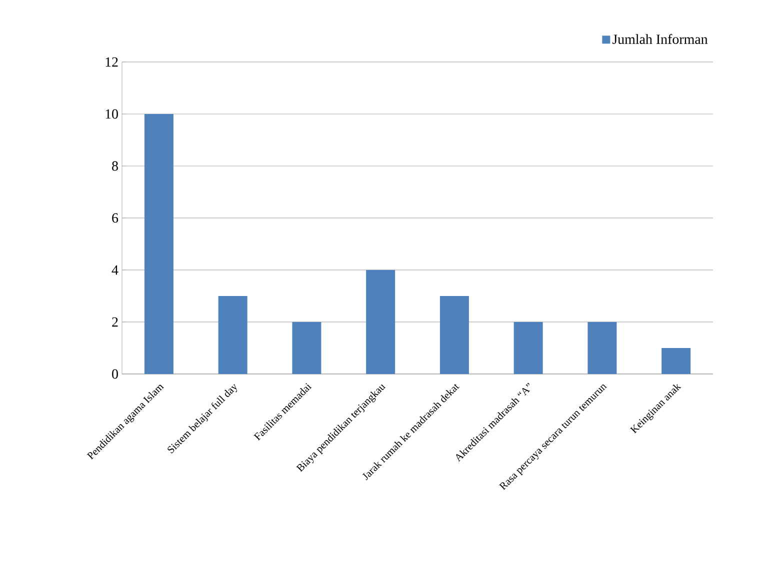 The width and height of the screenshot is (768, 564). Describe the element at coordinates (115, 374) in the screenshot. I see `y-tick-label: 0` at that location.